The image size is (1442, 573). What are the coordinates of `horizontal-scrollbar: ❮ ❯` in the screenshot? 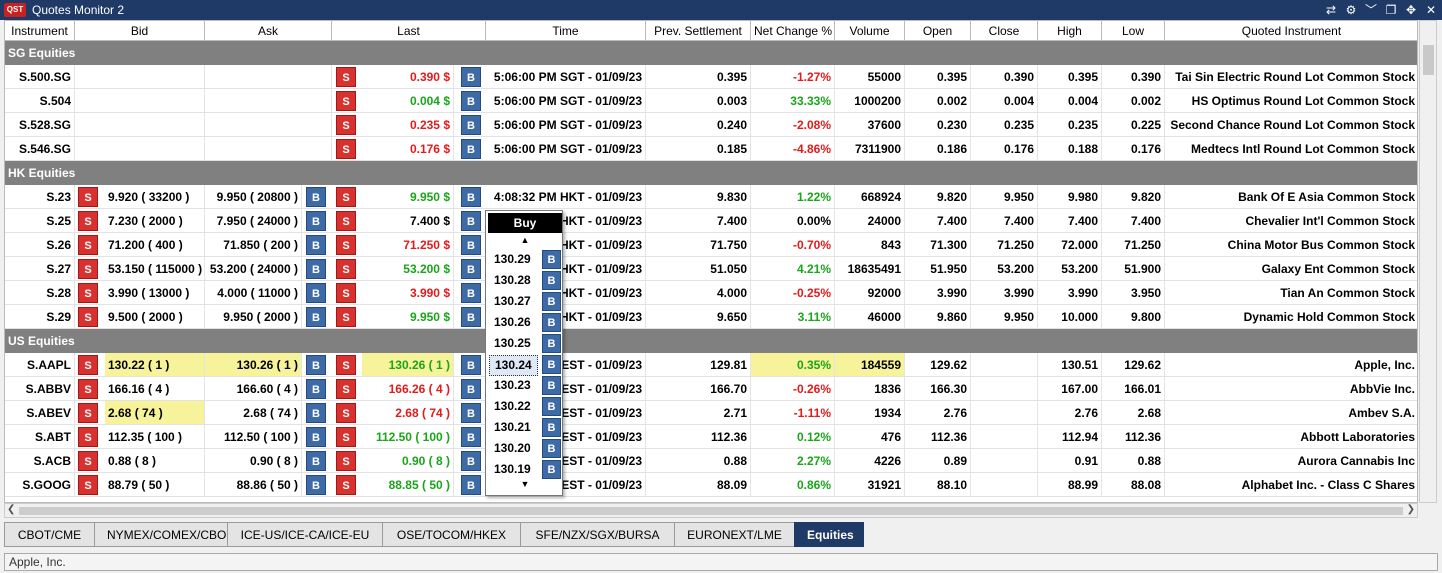 It's located at (711, 510).